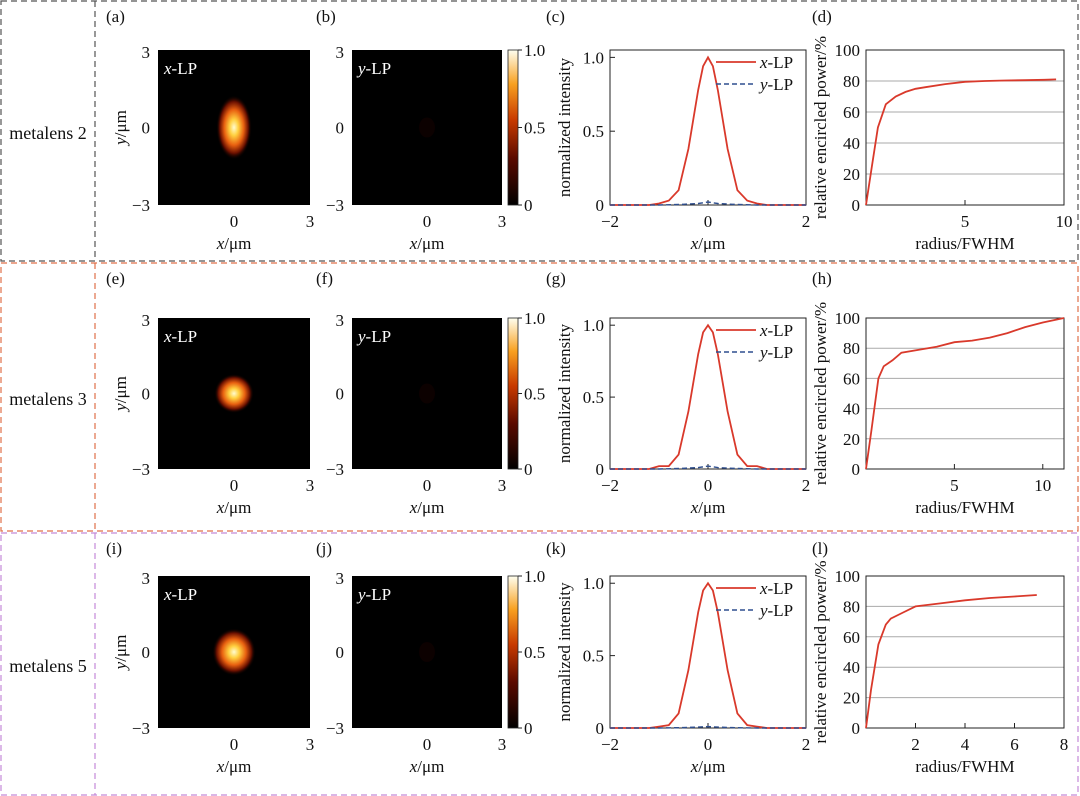 The height and width of the screenshot is (796, 1080). Describe the element at coordinates (822, 278) in the screenshot. I see `panel-letter: (h)` at that location.